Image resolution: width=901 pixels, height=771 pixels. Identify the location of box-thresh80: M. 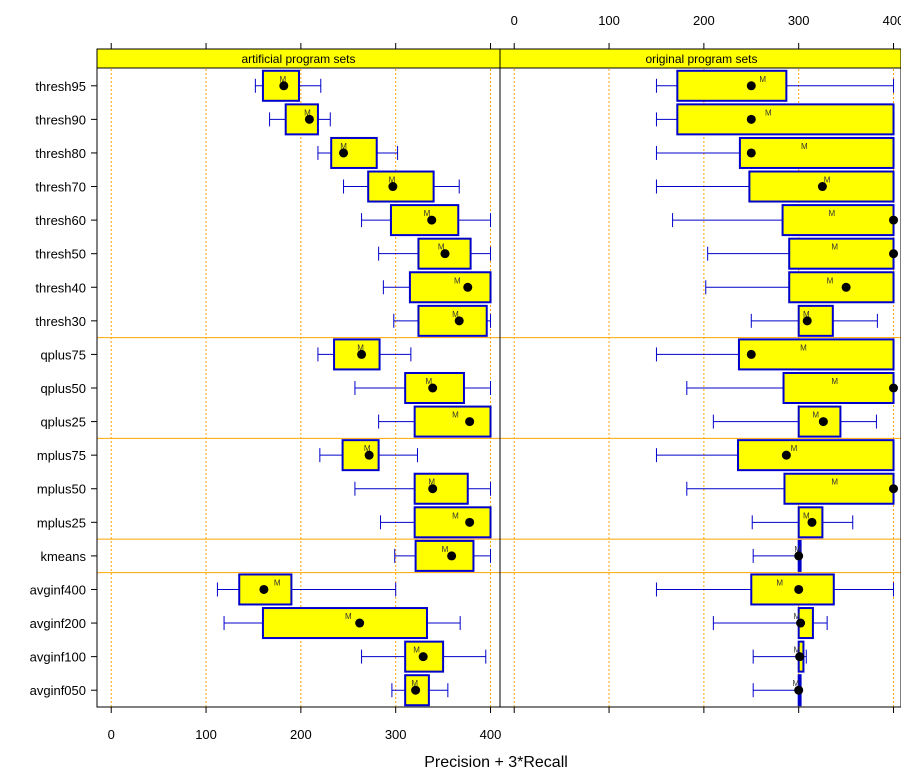
(775, 152).